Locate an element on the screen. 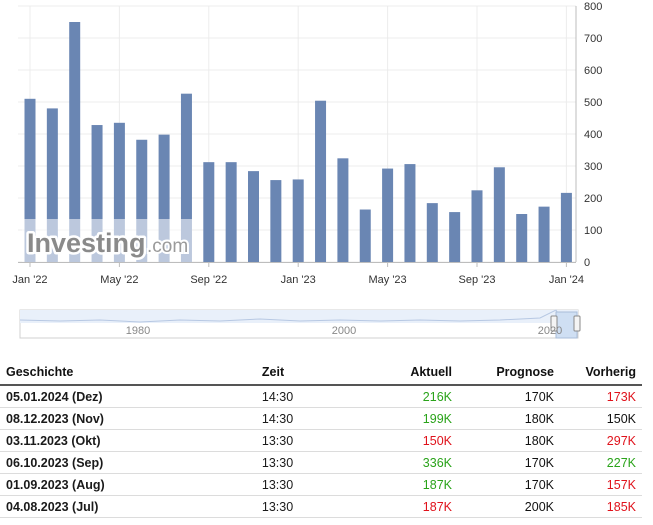 The height and width of the screenshot is (525, 653). navigator-label-1980: 1980 is located at coordinates (138, 331).